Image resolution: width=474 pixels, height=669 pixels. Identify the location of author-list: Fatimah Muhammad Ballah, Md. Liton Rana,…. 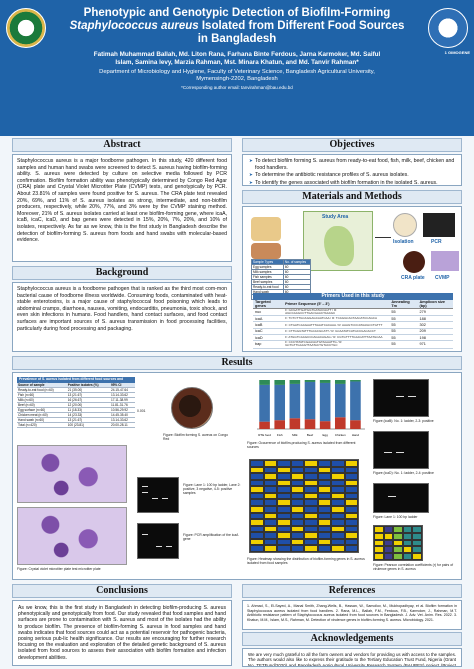
(237, 59).